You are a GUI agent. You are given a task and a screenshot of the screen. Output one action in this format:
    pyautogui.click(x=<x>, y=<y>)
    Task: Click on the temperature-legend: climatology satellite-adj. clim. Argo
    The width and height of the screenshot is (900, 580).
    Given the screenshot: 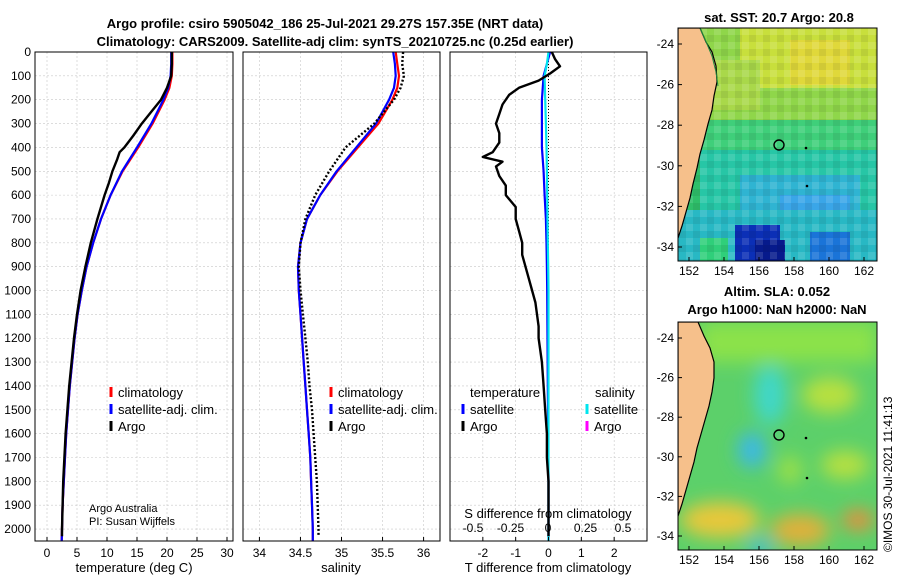 What is the action you would take?
    pyautogui.click(x=163, y=409)
    